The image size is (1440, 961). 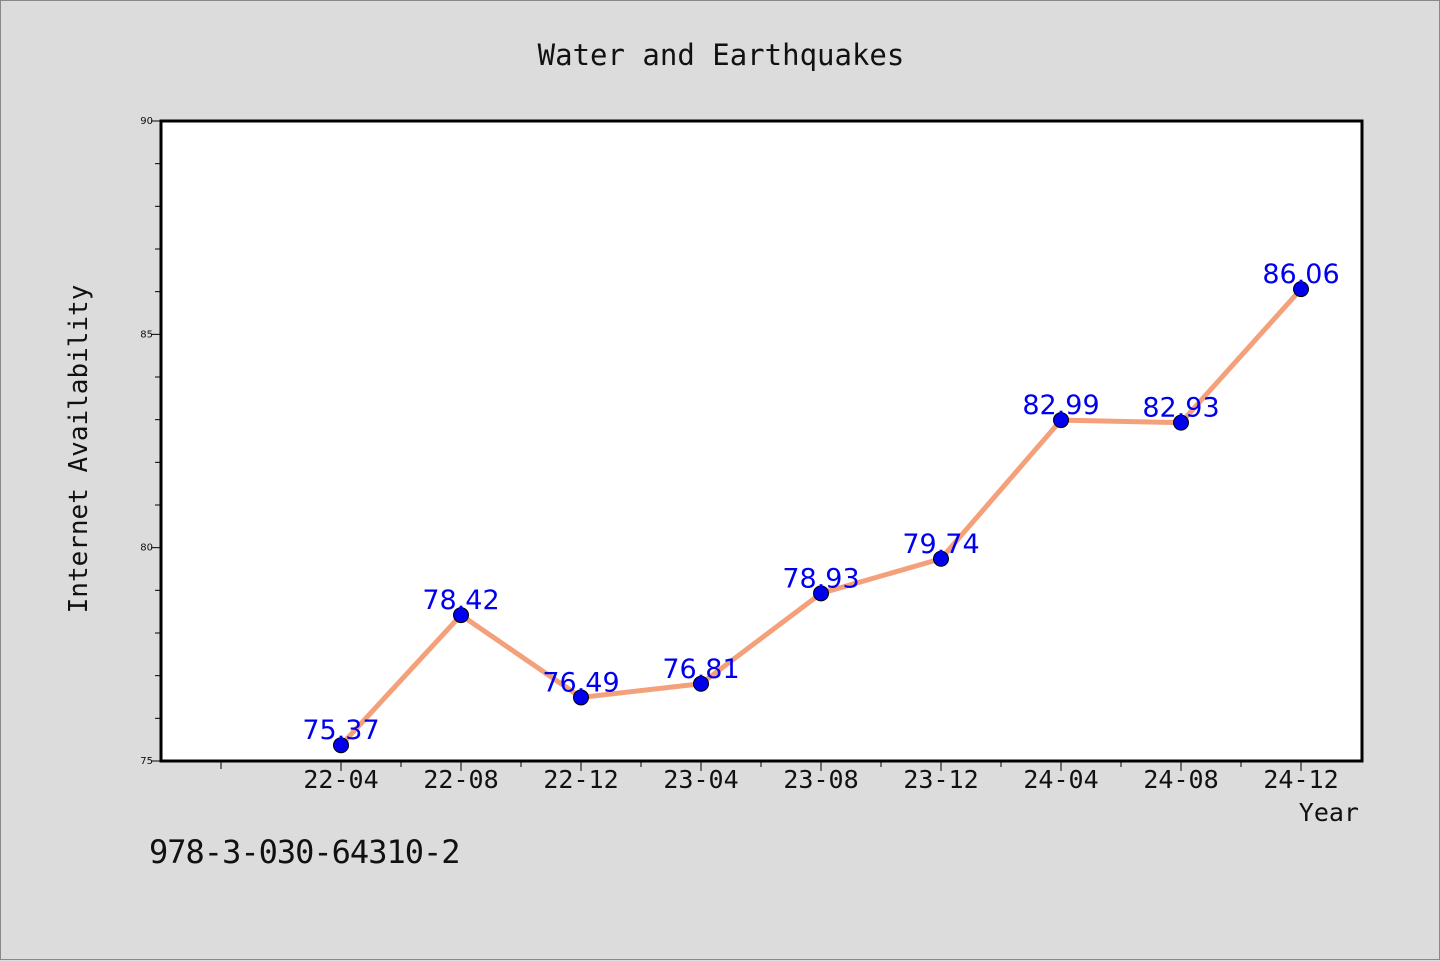 I want to click on y-tick-label: 85, so click(x=146, y=334).